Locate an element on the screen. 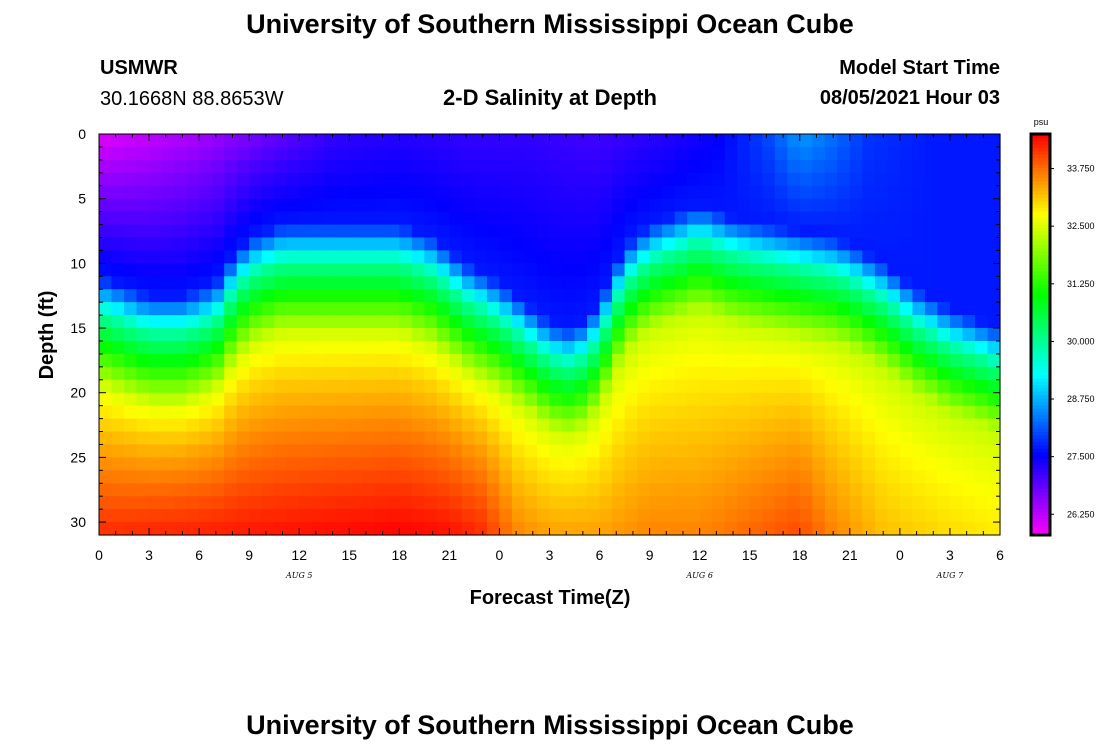 This screenshot has height=750, width=1100. x-tick-label: 0 is located at coordinates (900, 555).